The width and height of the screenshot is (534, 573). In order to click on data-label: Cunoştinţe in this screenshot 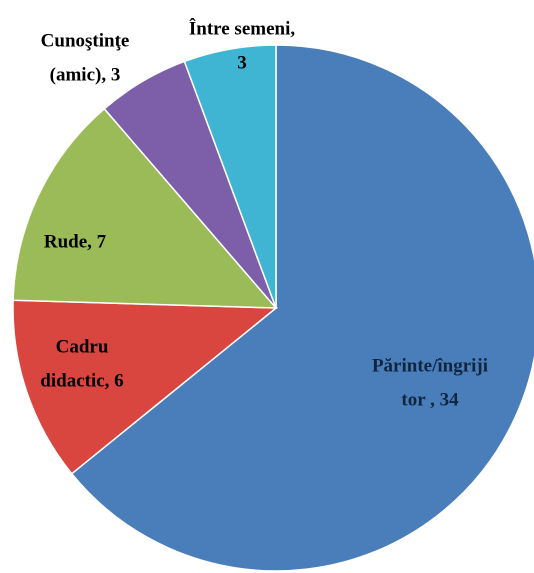, I will do `click(85, 40)`.